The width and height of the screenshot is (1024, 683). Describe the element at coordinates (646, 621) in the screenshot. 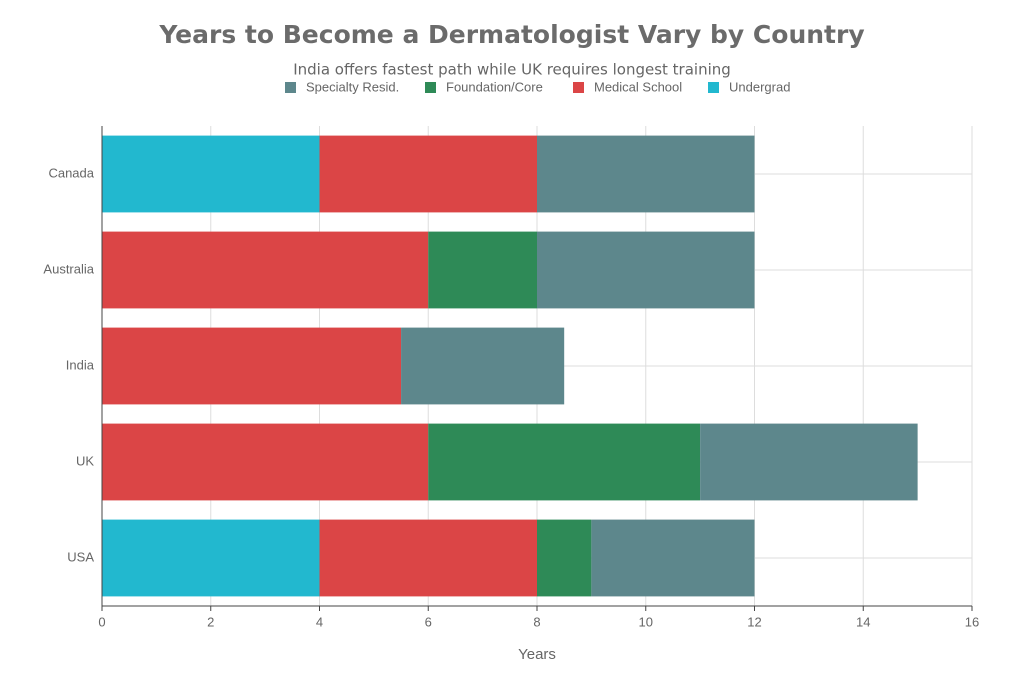

I see `x-tick-label: 10` at that location.